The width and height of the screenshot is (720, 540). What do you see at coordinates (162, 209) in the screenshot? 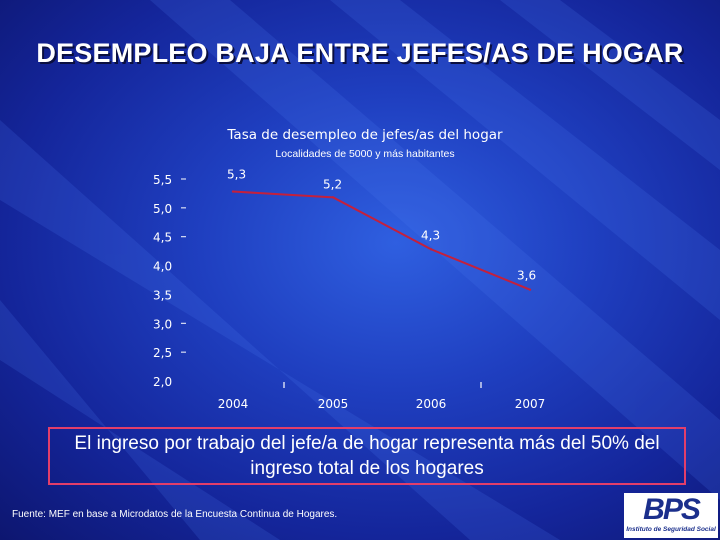
I see `y-tick-label: 5,0` at bounding box center [162, 209].